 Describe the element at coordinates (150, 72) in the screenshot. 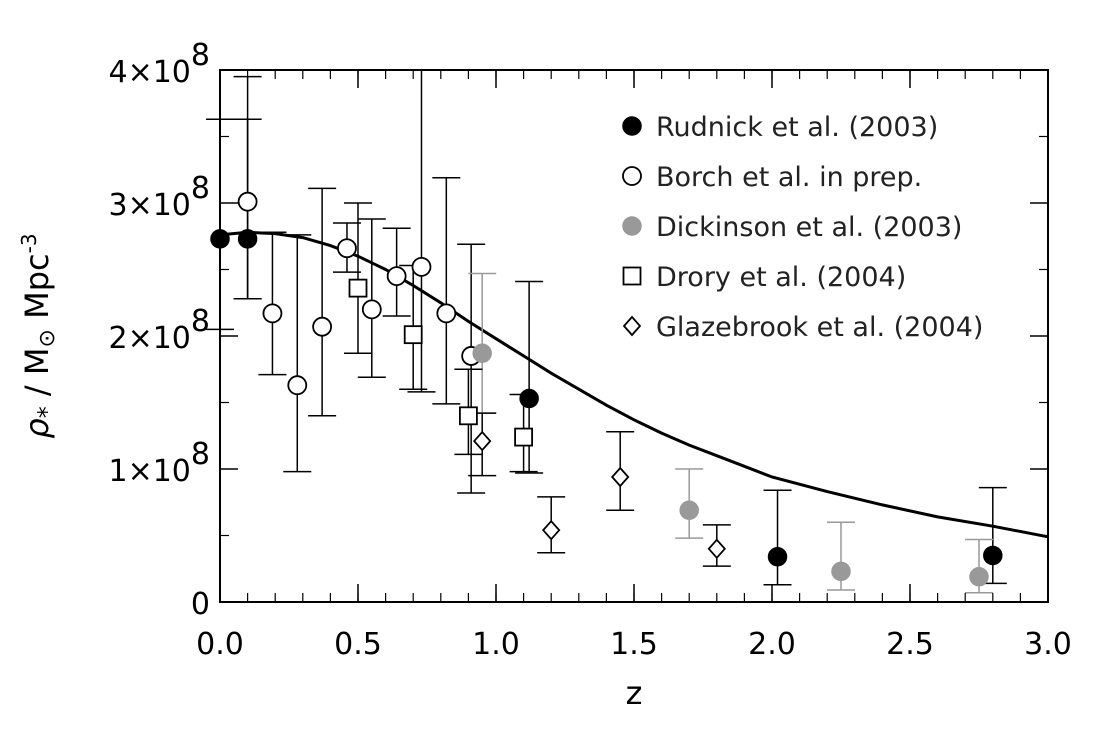

I see `y-tick-mantissa: 4×10` at that location.